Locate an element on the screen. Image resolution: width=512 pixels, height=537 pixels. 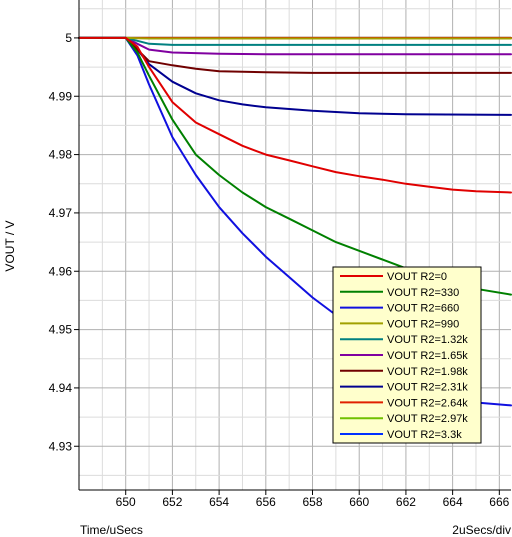
y-tick-label: 4.93 is located at coordinates (61, 446).